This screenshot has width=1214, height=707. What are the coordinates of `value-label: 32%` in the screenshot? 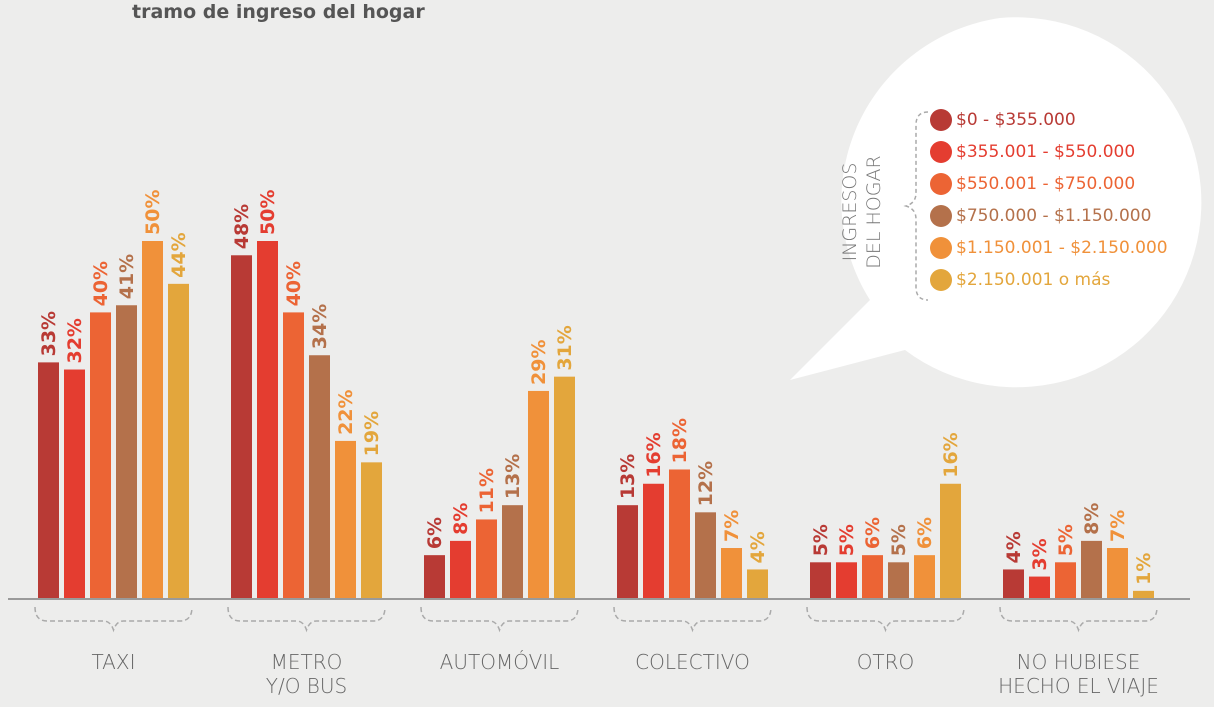 It's located at (75, 340).